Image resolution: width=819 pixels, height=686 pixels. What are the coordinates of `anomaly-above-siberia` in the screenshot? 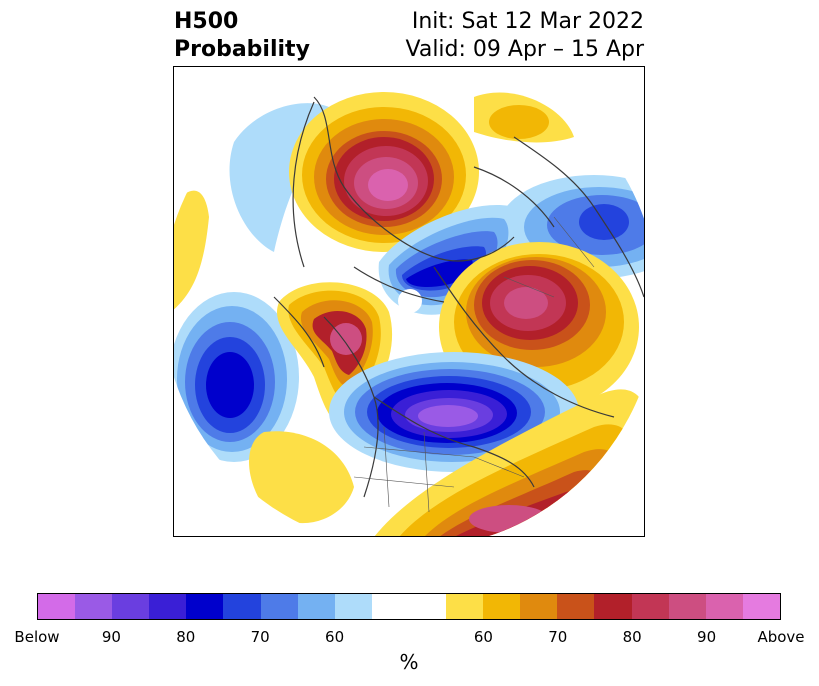 It's located at (384, 172).